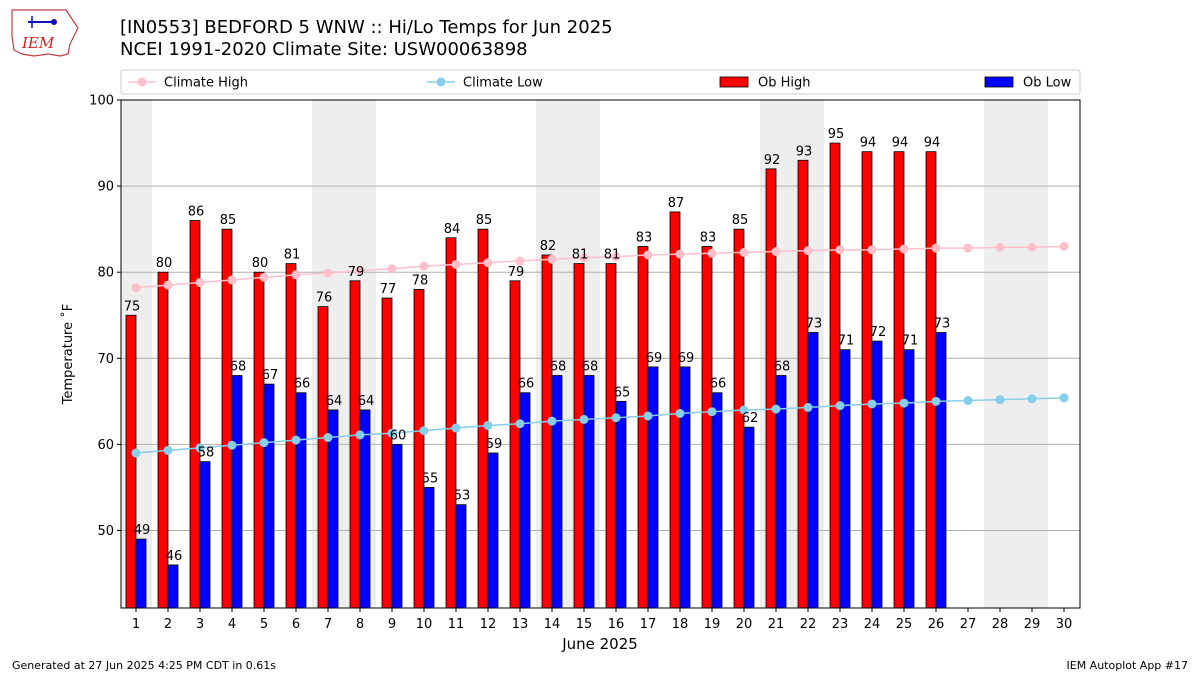 This screenshot has width=1200, height=675. Describe the element at coordinates (644, 237) in the screenshot. I see `ob-high-label-day-17: 83` at that location.